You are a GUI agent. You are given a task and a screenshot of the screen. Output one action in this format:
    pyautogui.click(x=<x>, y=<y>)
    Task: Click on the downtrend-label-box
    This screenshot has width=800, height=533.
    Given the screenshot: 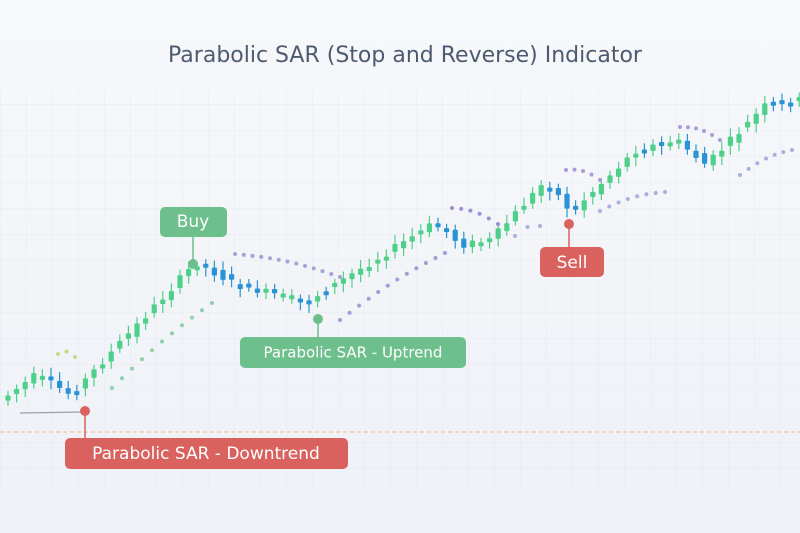 What is the action you would take?
    pyautogui.click(x=206, y=453)
    